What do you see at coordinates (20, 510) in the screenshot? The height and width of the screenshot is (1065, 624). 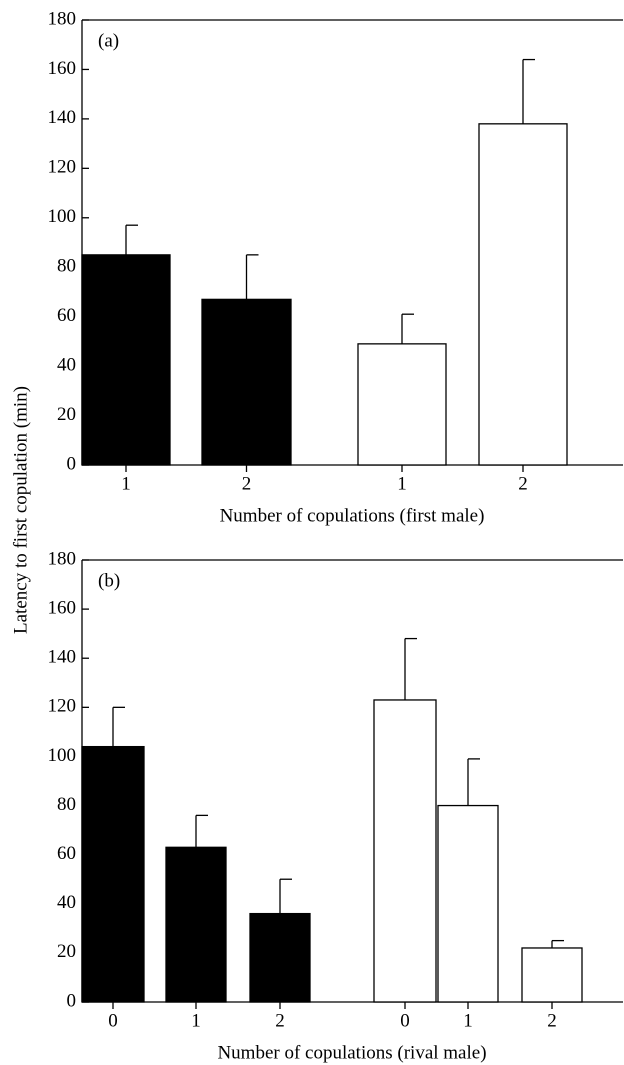 I see `y-axis-label: Latency to first copulation (min)` at bounding box center [20, 510].